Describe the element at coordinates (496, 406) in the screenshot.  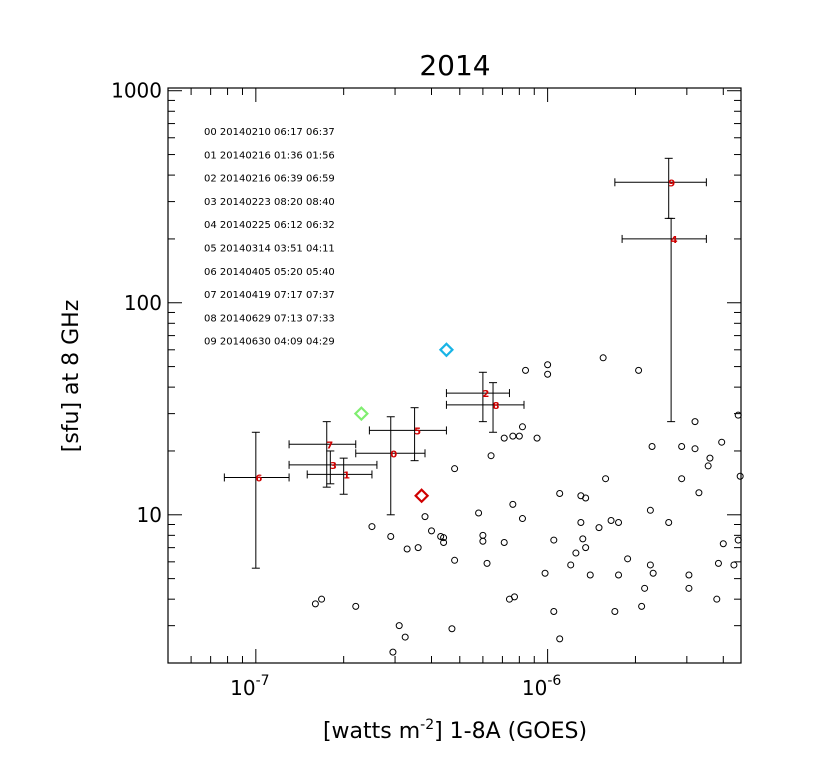
I see `event-label: 8` at that location.